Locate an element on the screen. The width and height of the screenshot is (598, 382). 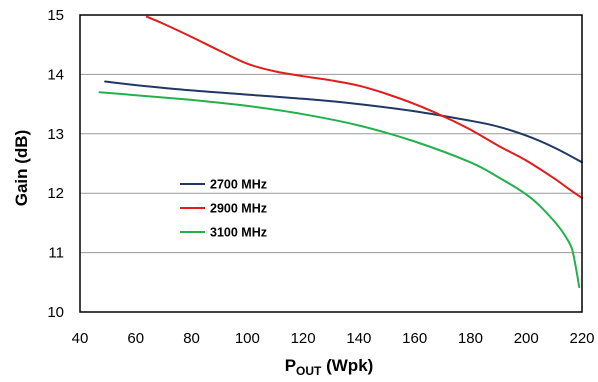
y-tick-label-12: 12 is located at coordinates (55, 193).